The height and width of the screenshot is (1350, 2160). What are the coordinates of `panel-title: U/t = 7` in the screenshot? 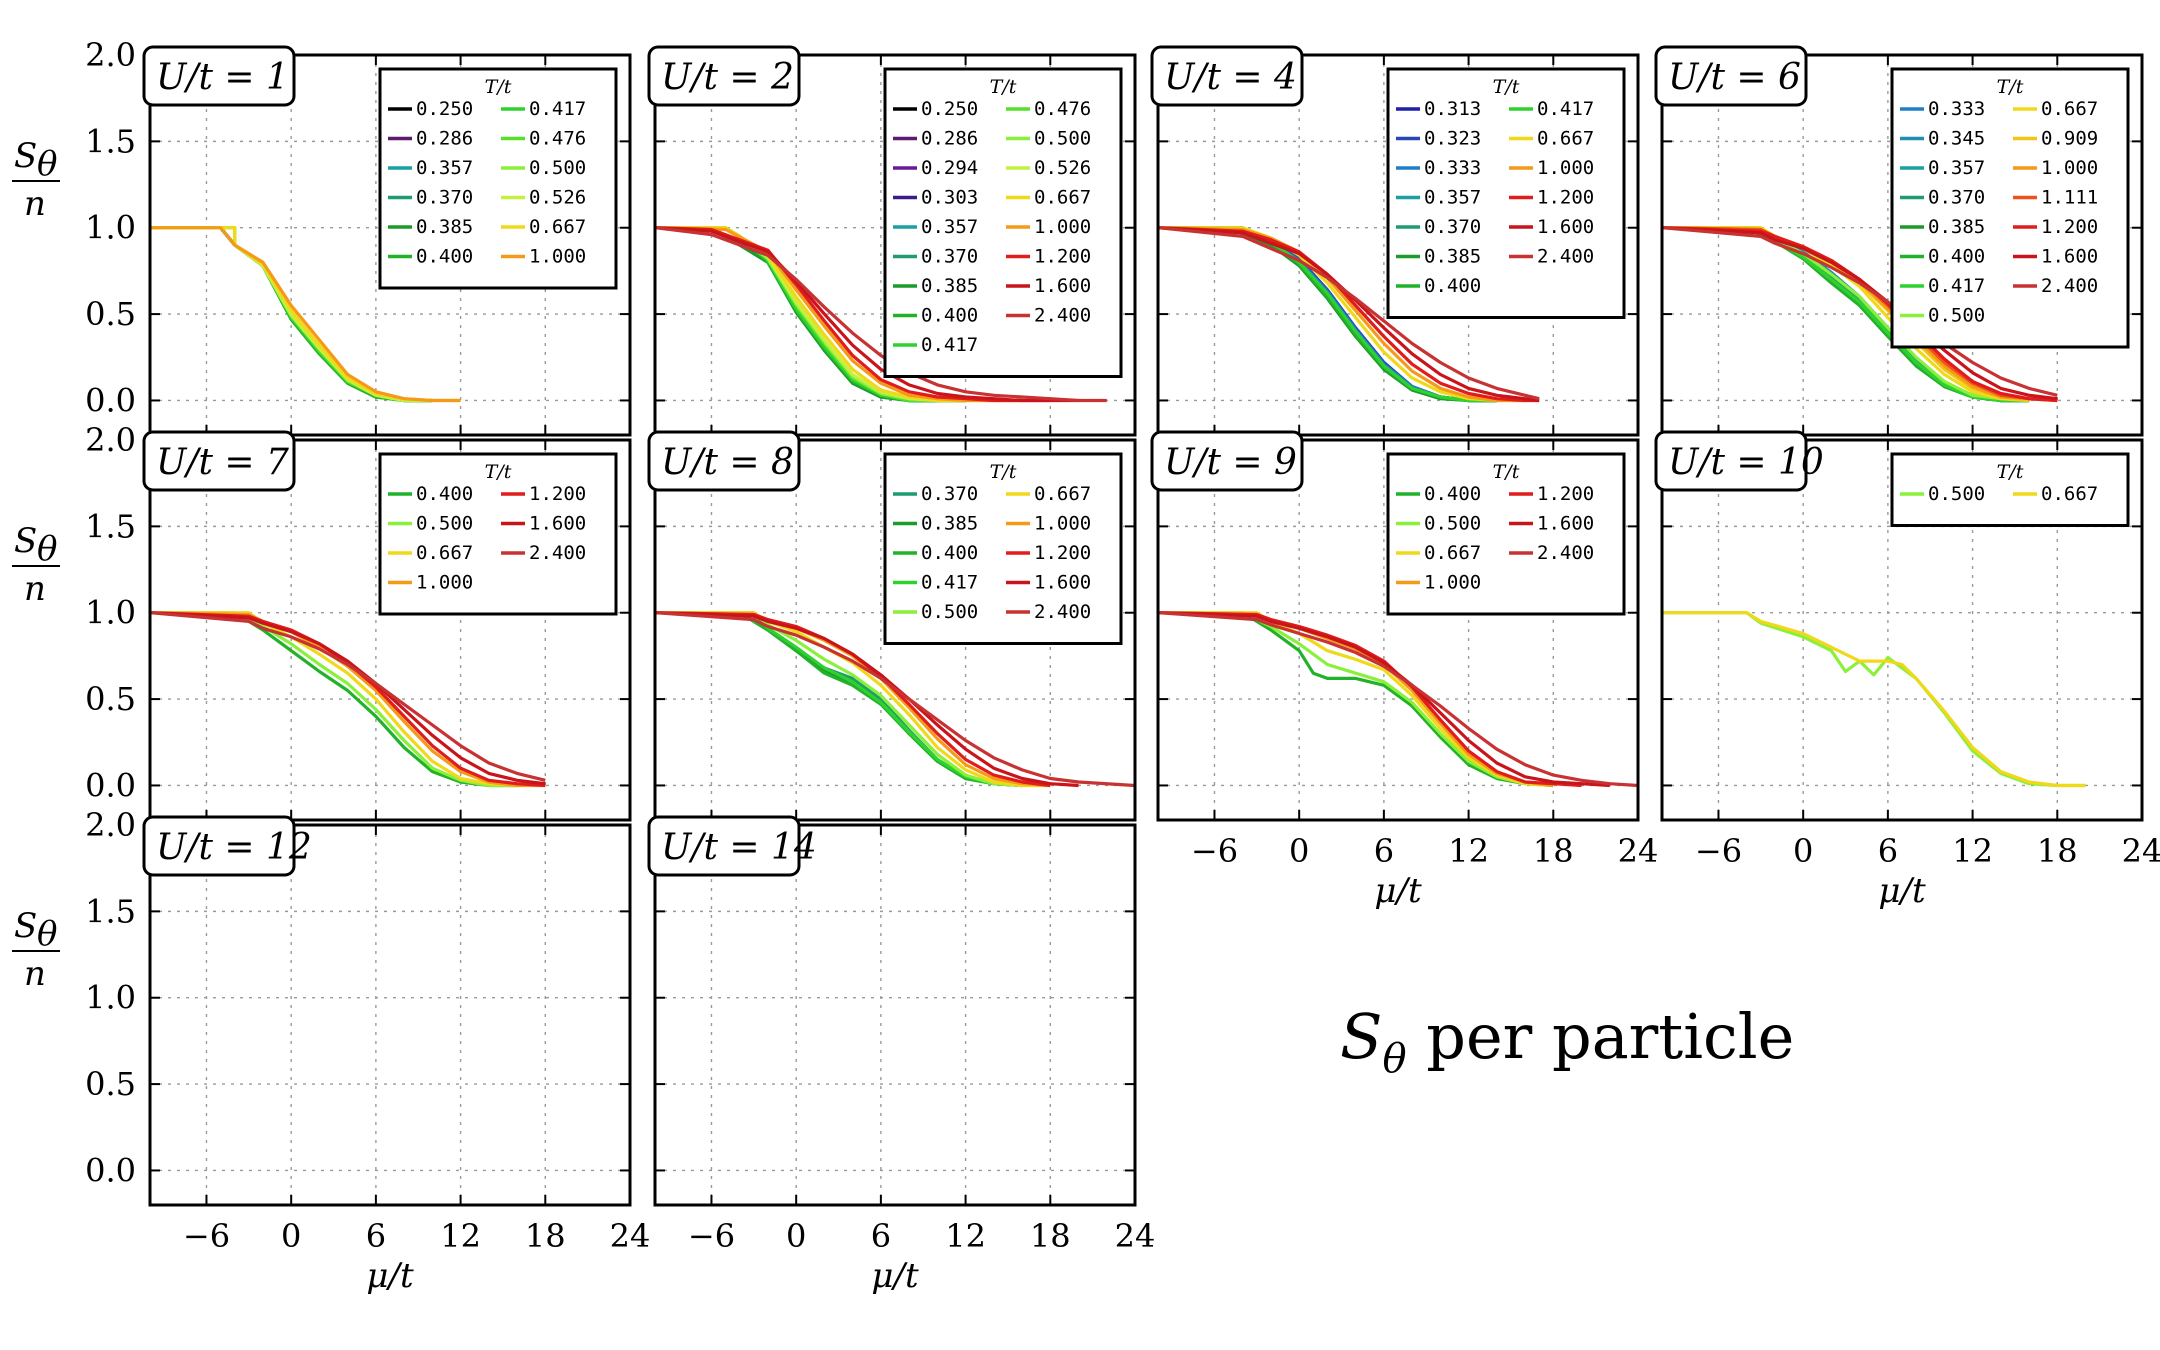 It's located at (222, 462).